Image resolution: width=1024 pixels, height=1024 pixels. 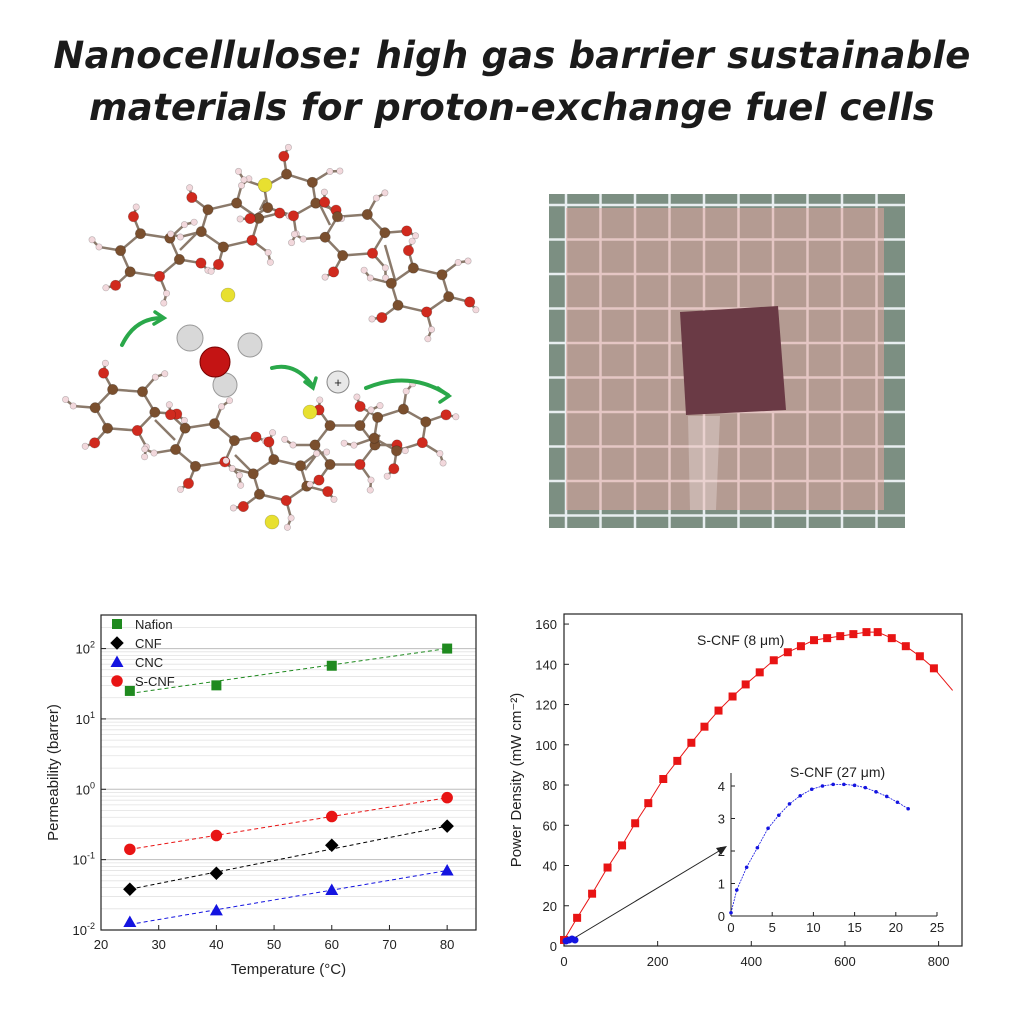 I want to click on chart2-frame, so click(x=763, y=780).